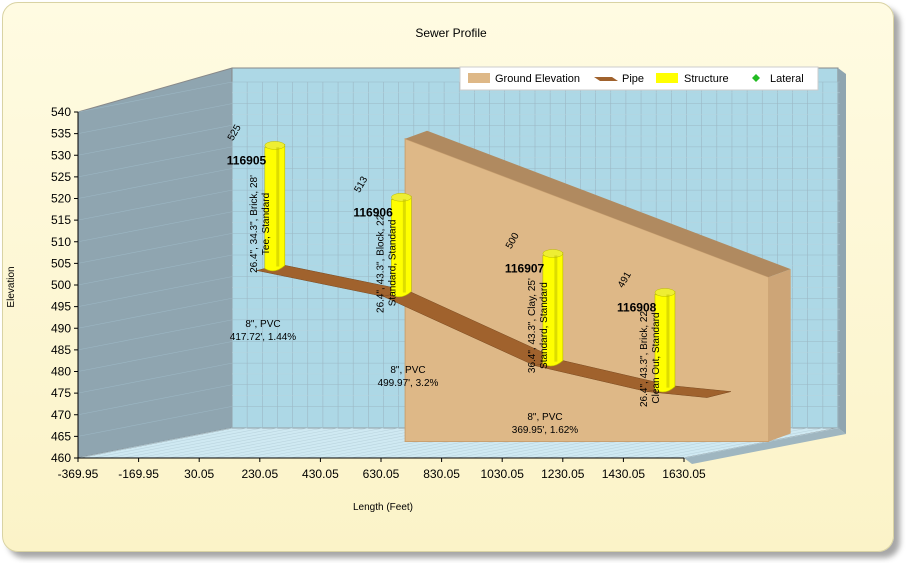  What do you see at coordinates (61, 134) in the screenshot?
I see `y-tick-label: 535` at bounding box center [61, 134].